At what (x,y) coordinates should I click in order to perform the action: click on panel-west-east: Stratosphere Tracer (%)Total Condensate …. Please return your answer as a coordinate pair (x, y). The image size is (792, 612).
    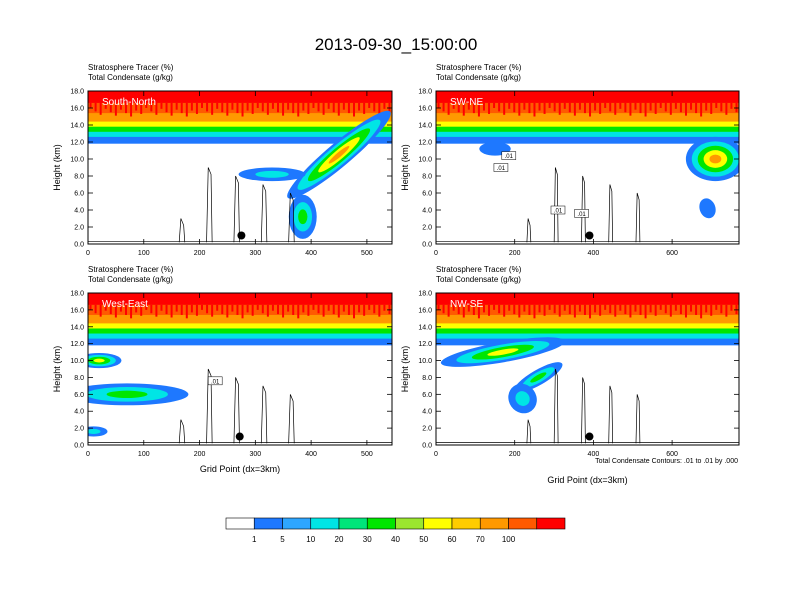
    Looking at the image, I should click on (222, 369).